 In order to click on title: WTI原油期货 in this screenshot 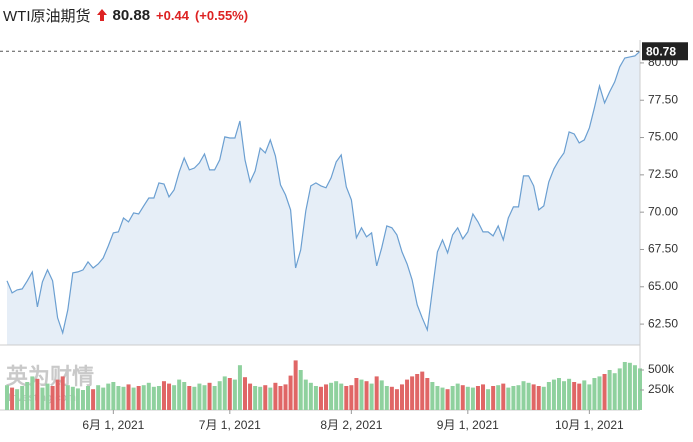, I will do `click(47, 16)`.